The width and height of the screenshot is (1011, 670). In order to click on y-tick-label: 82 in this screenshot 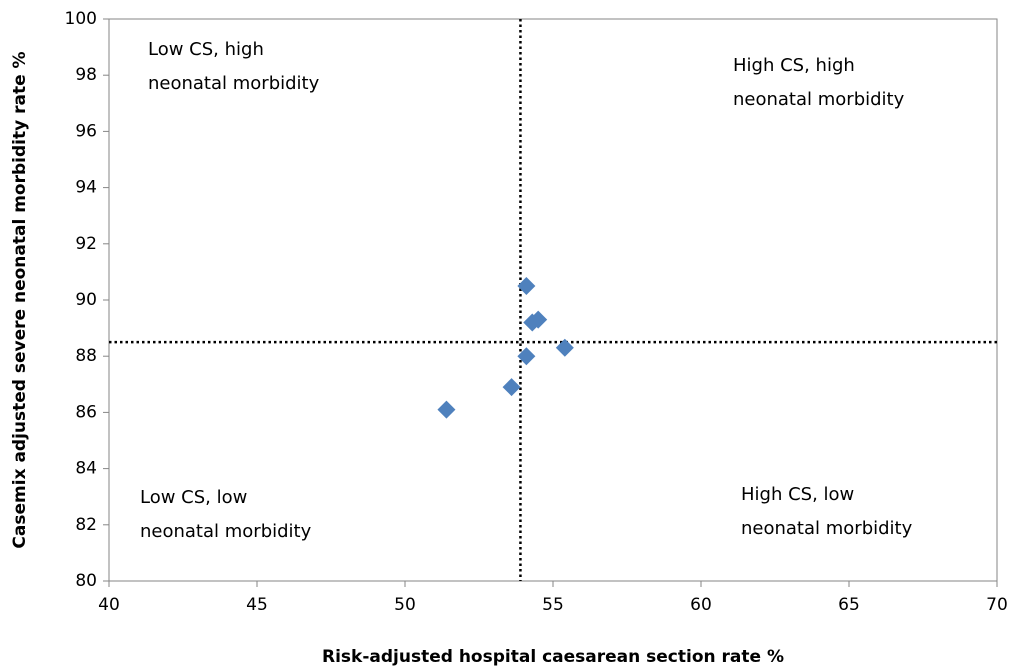, I will do `click(86, 525)`.